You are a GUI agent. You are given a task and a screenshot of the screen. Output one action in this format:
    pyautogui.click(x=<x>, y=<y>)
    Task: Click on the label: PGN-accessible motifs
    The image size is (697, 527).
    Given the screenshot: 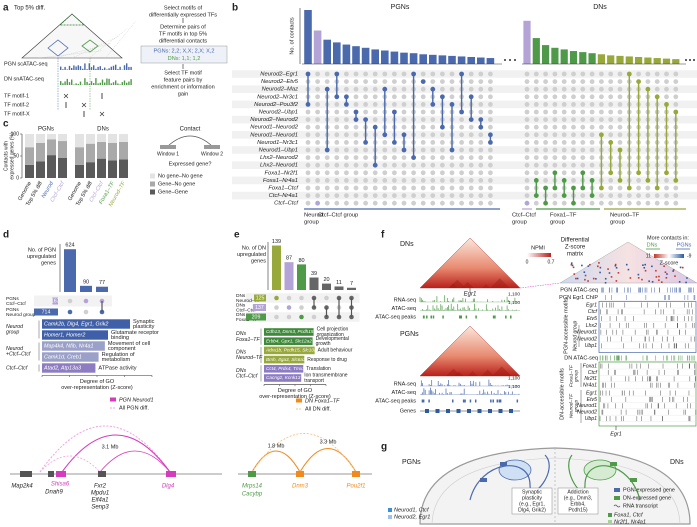 What is the action you would take?
    pyautogui.click(x=566, y=326)
    